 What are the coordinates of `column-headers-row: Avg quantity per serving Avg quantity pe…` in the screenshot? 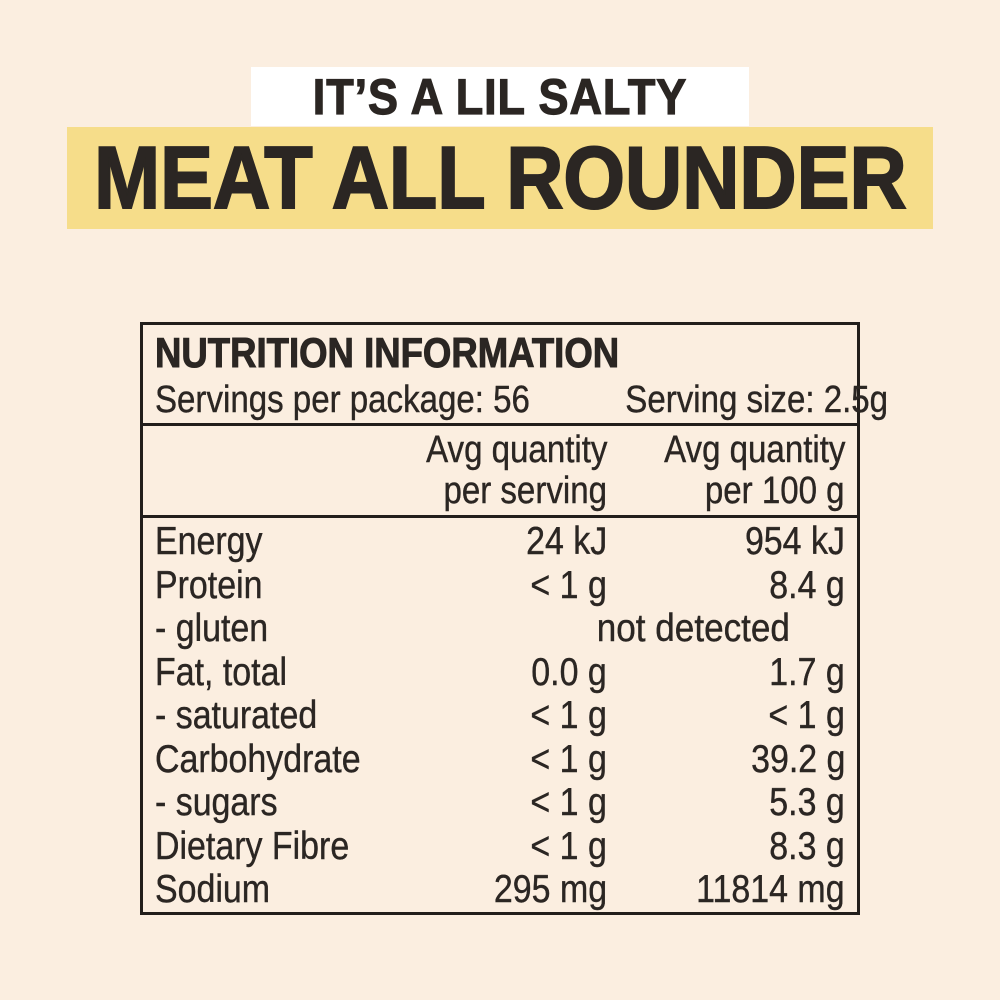 It's located at (500, 469).